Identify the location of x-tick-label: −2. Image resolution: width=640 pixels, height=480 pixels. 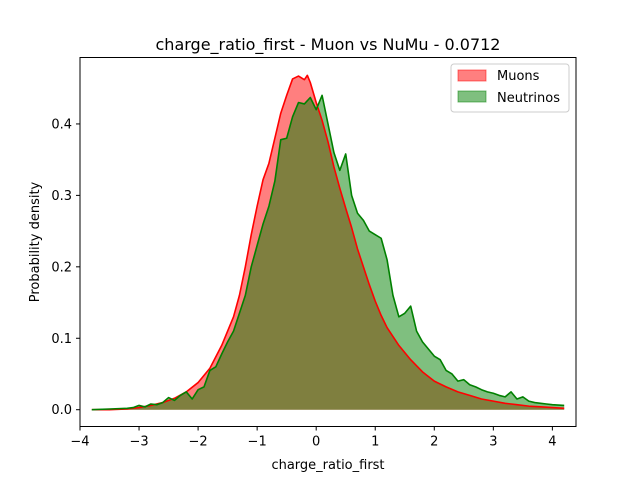
(198, 442).